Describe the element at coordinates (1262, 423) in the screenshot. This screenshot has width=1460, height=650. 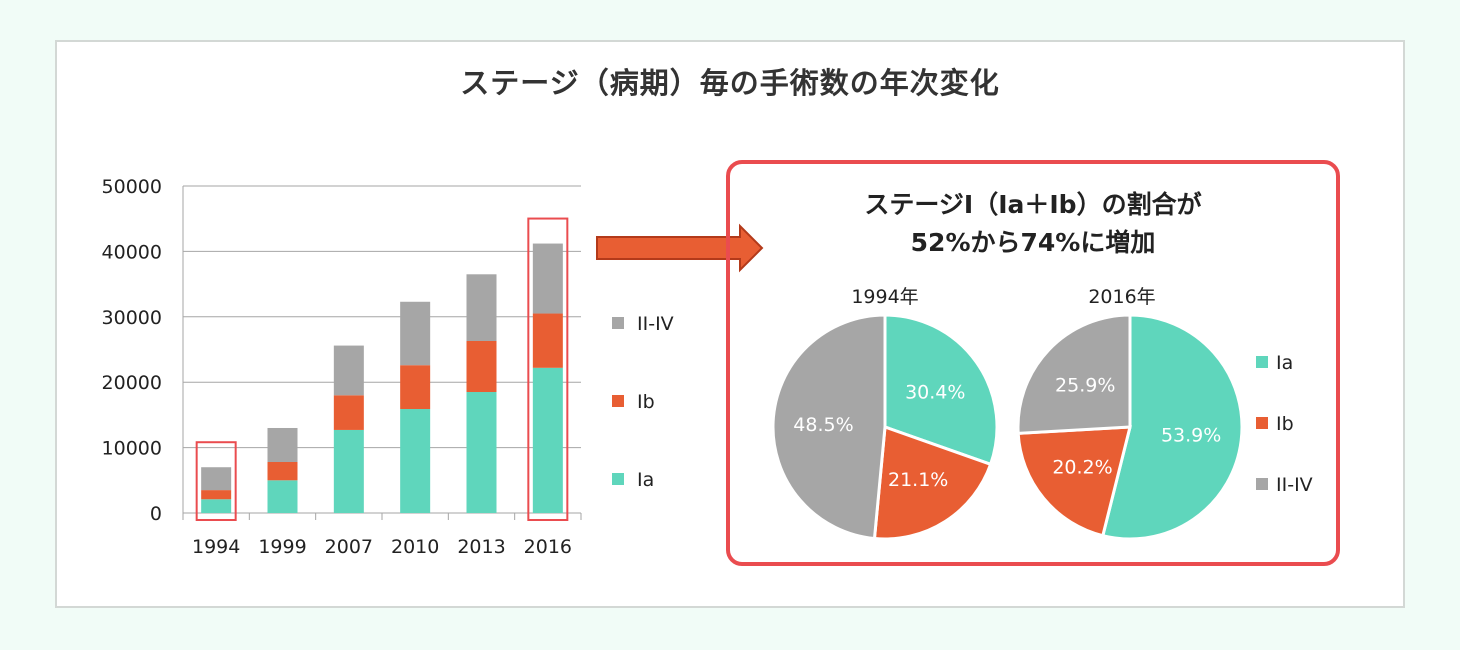
I see `pie-legend-swatch-ib` at that location.